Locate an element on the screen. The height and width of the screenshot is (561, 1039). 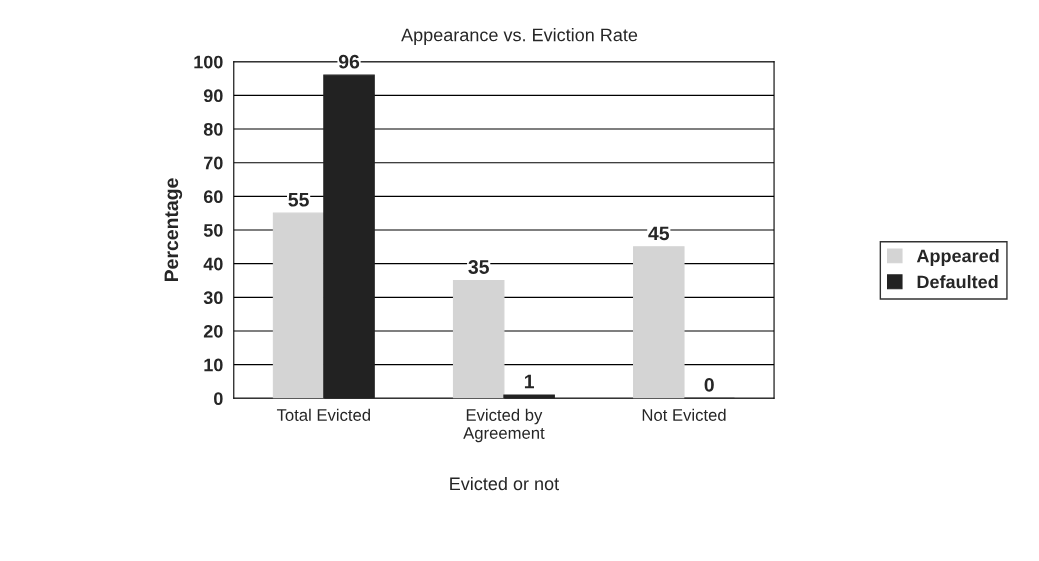
y-tick-label: 10 is located at coordinates (213, 365).